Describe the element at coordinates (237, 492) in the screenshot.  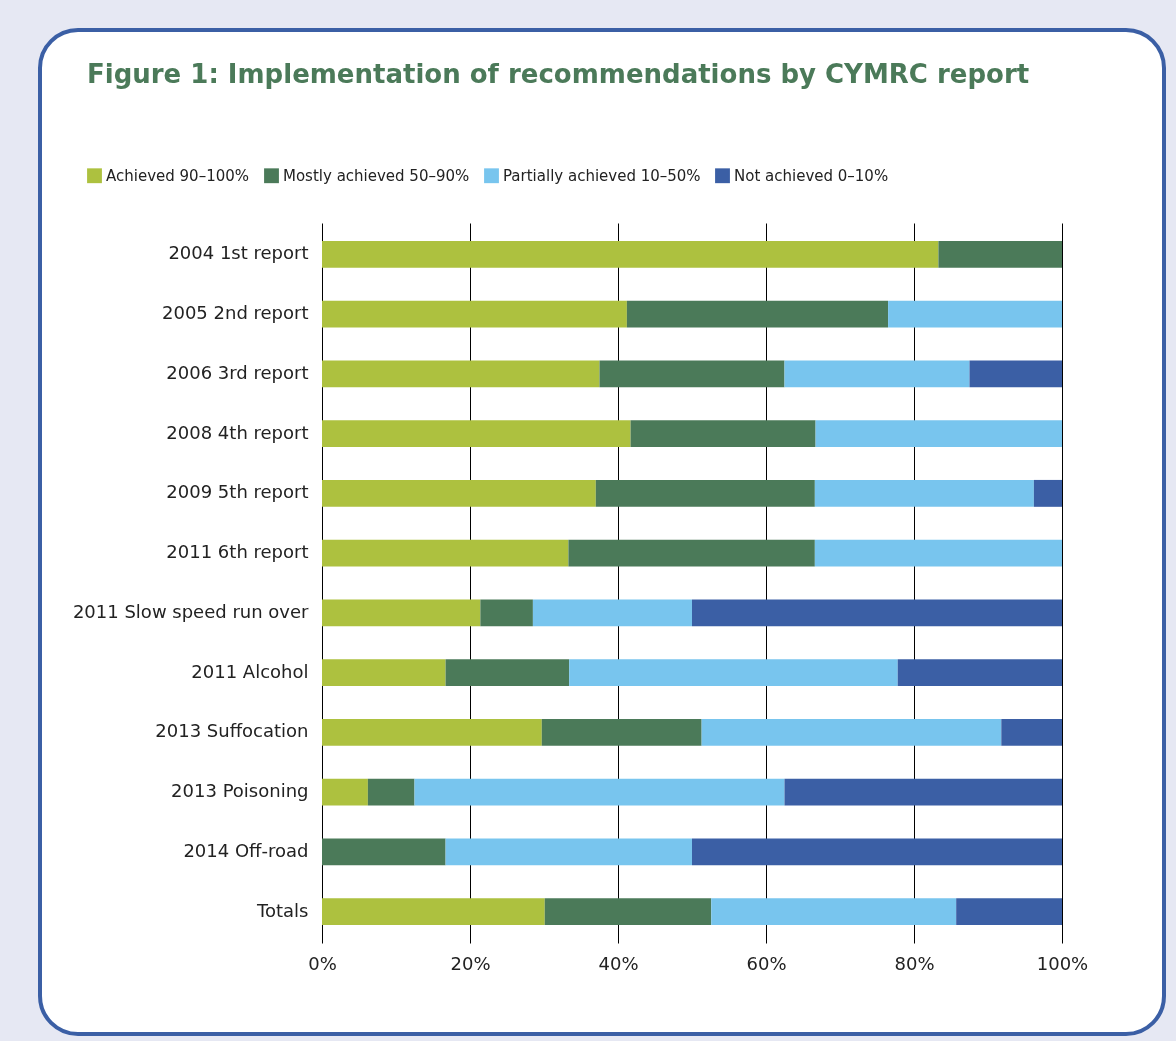
I see `y-tick-label: 2009 5th report` at that location.